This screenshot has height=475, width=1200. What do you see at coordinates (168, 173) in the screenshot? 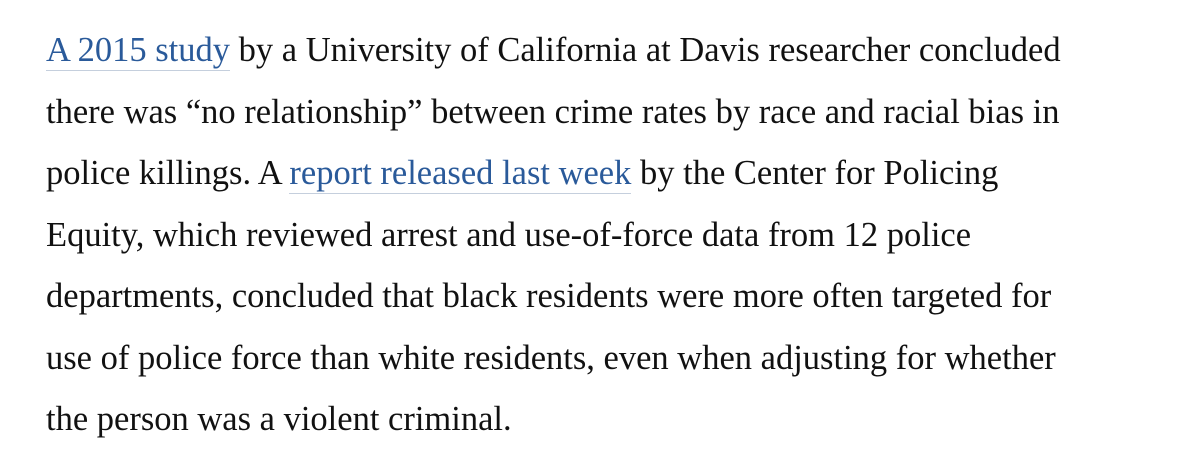
I see `line-3-text-before: police killings. A` at bounding box center [168, 173].